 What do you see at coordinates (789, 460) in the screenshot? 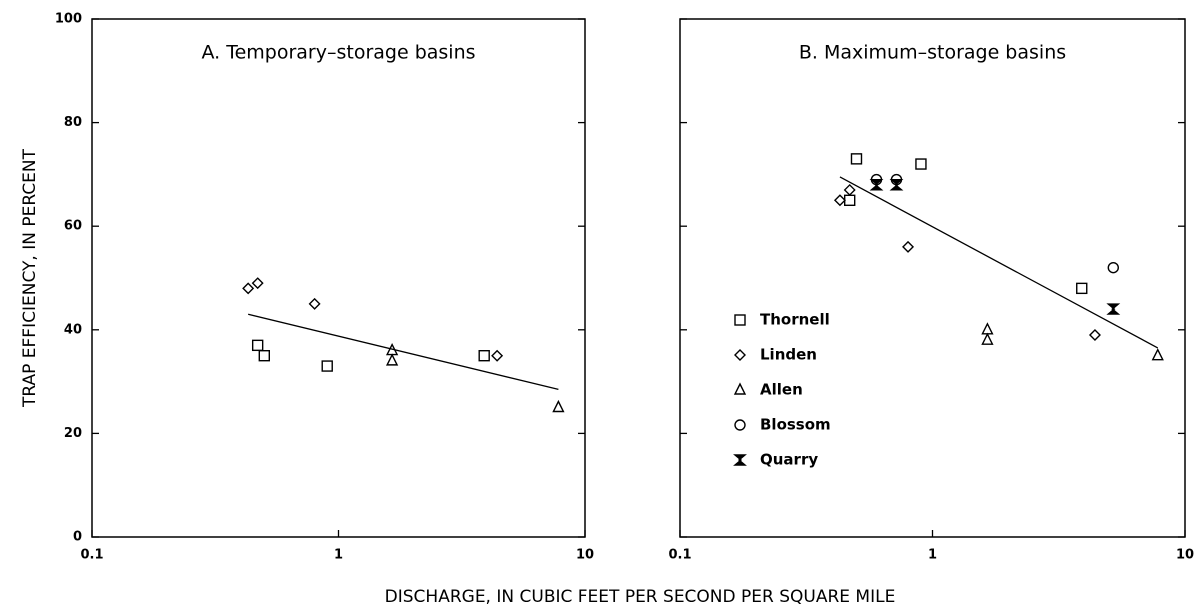
I see `legend-label: Quarry` at bounding box center [789, 460].